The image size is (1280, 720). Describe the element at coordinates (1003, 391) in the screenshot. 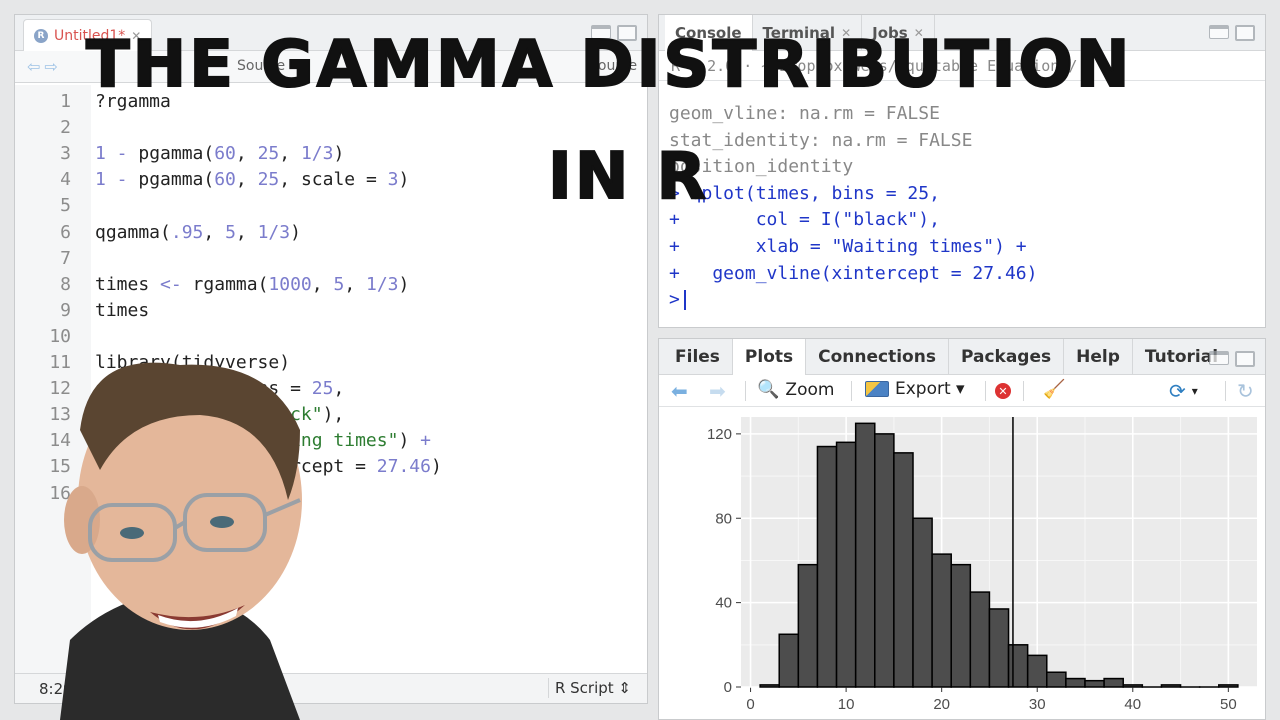

I see `remove-plot-button: ✕` at that location.